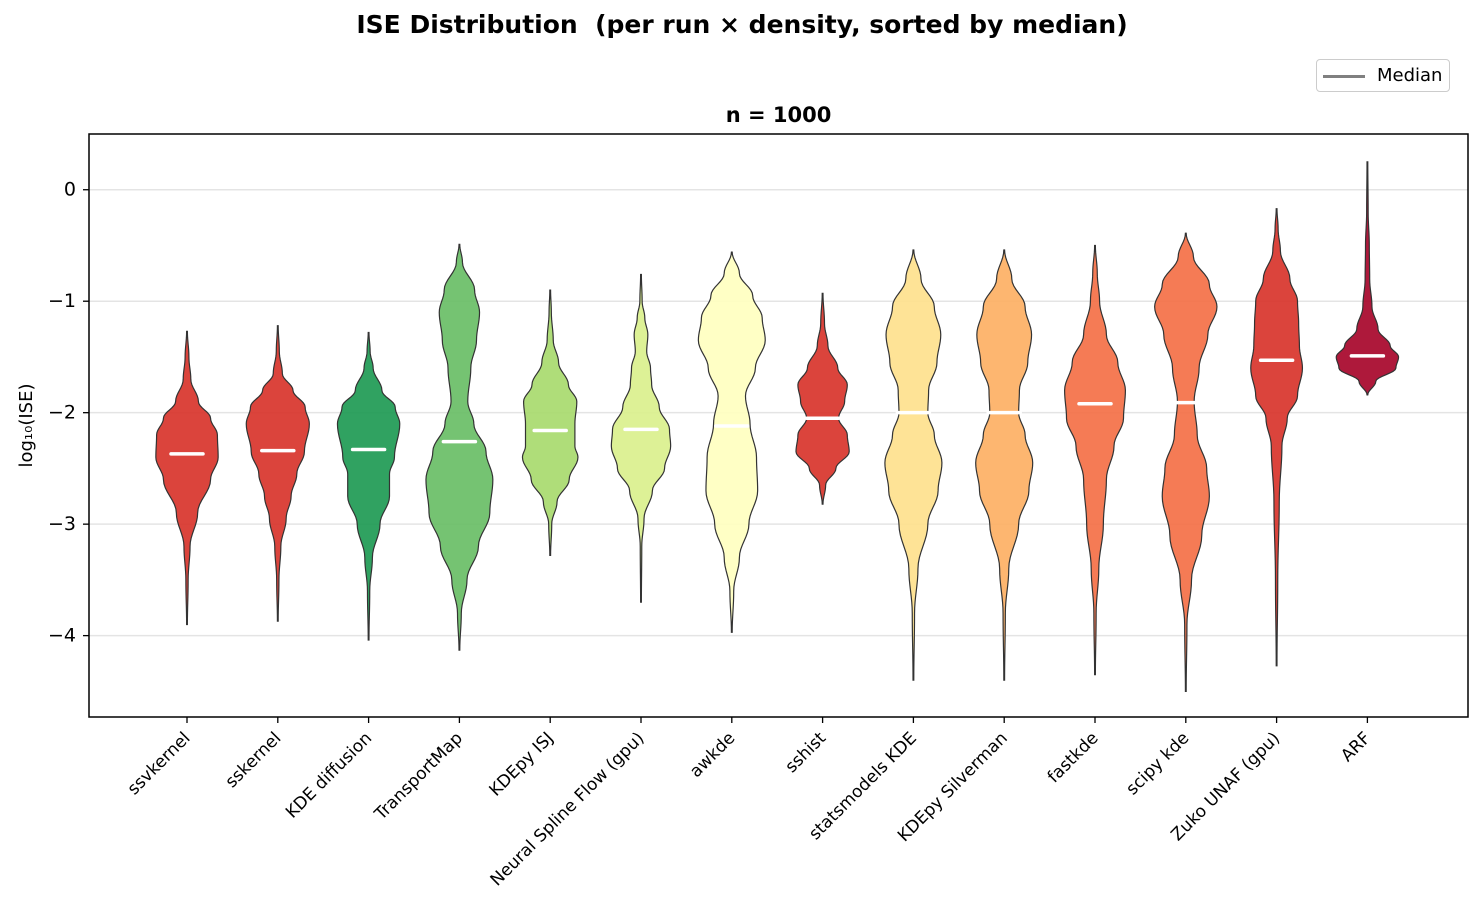 The width and height of the screenshot is (1484, 924). I want to click on y-tick-label: 0, so click(70, 190).